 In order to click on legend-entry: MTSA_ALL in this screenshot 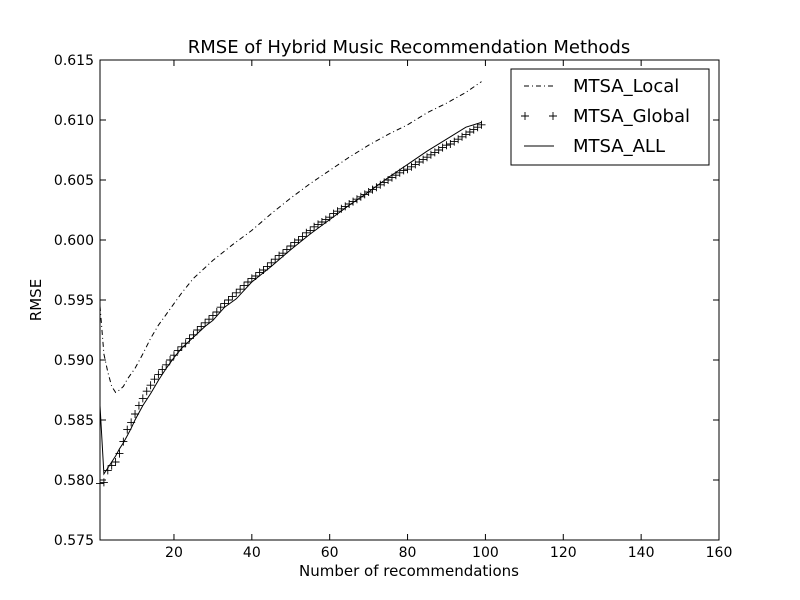, I will do `click(594, 146)`.